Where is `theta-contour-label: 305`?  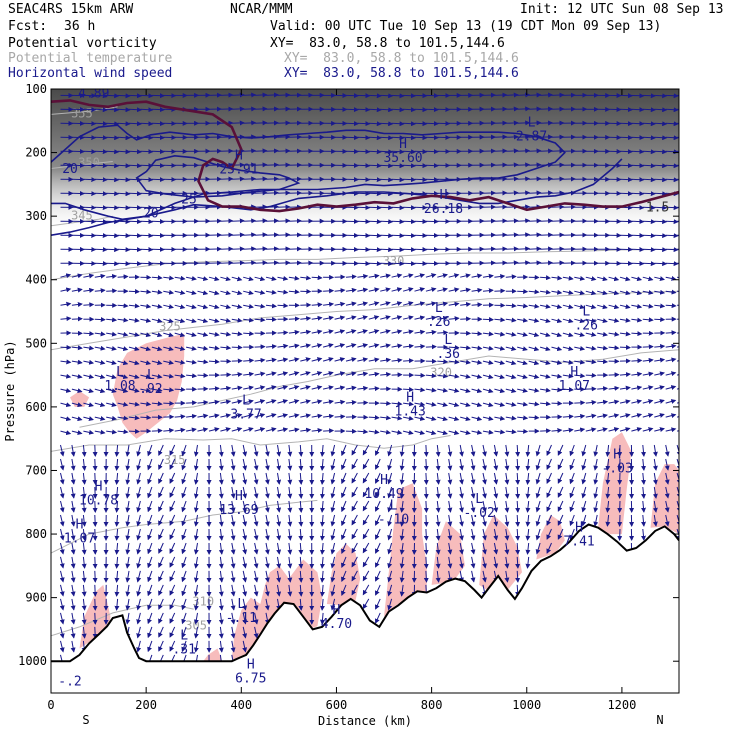 theta-contour-label: 305 is located at coordinates (196, 625).